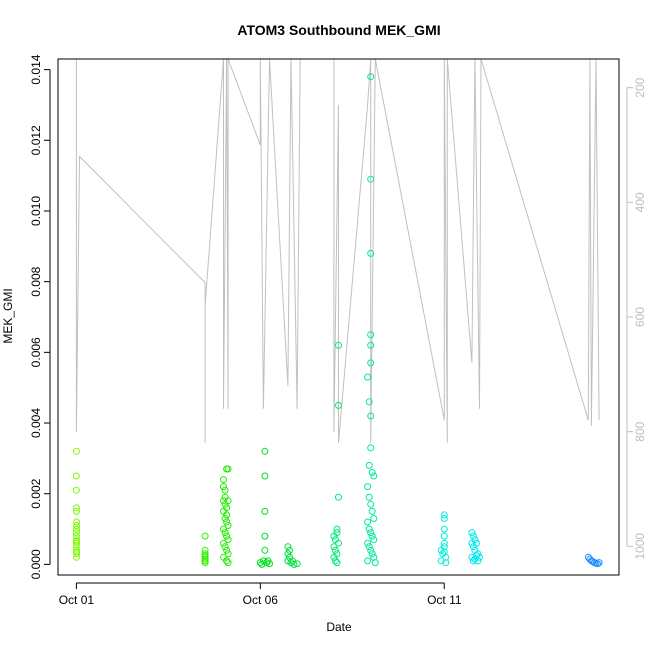 Image resolution: width=650 pixels, height=650 pixels. Describe the element at coordinates (444, 600) in the screenshot. I see `x-tick-label-2: Oct 11` at that location.